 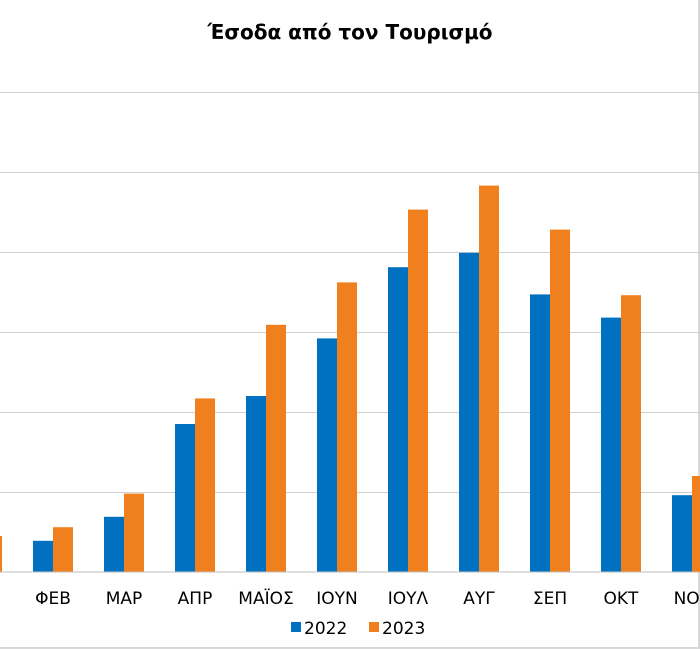 I want to click on x-tick-label: ΑΥΓ, so click(x=479, y=599).